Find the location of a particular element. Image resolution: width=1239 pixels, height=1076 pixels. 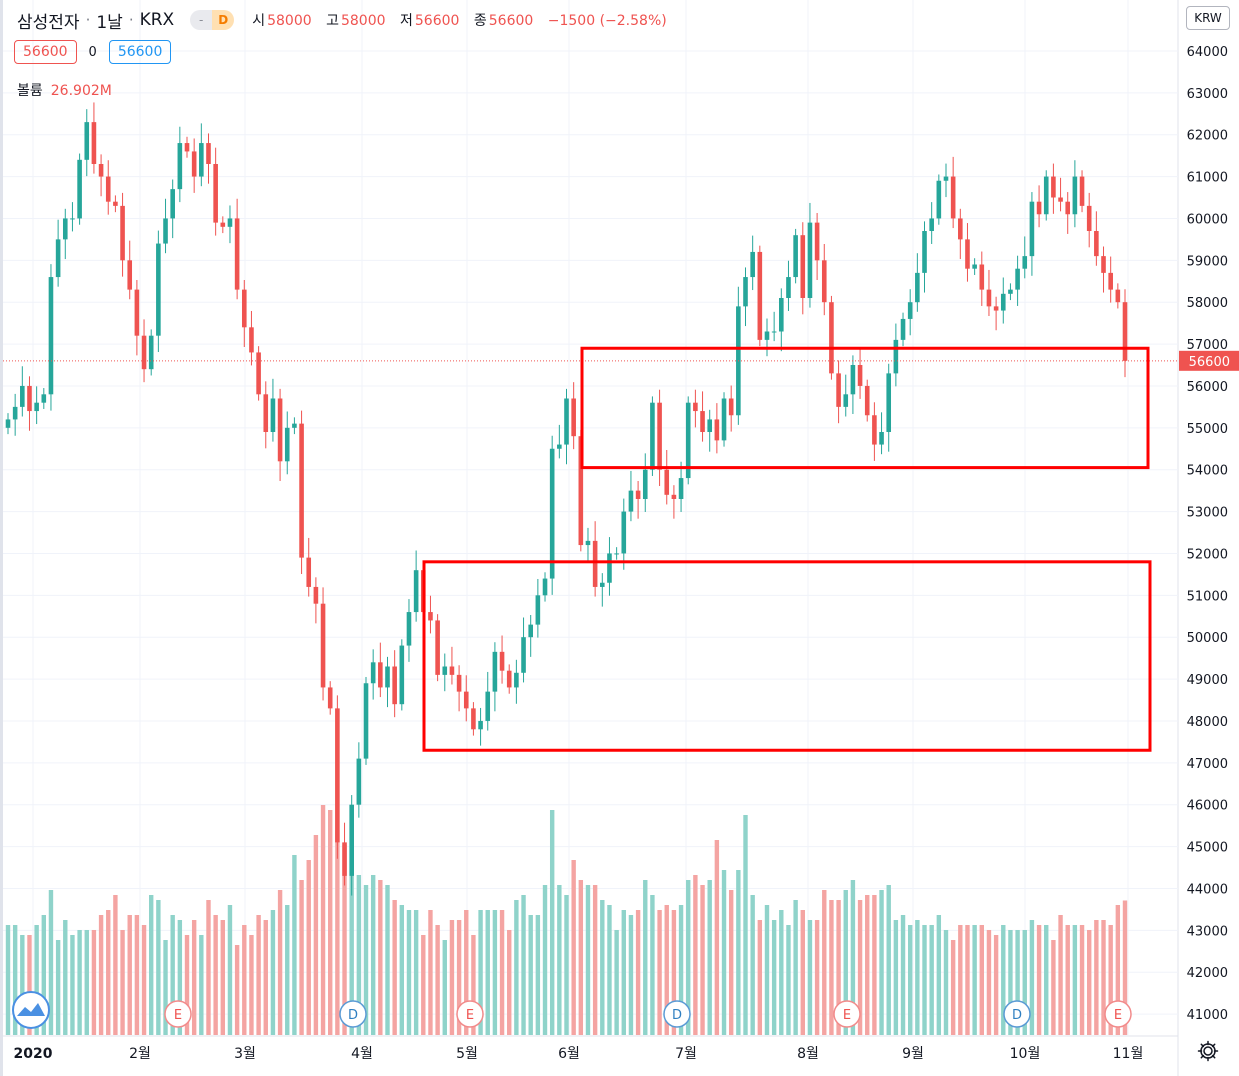

price-tick-label: 49000 is located at coordinates (1207, 680).